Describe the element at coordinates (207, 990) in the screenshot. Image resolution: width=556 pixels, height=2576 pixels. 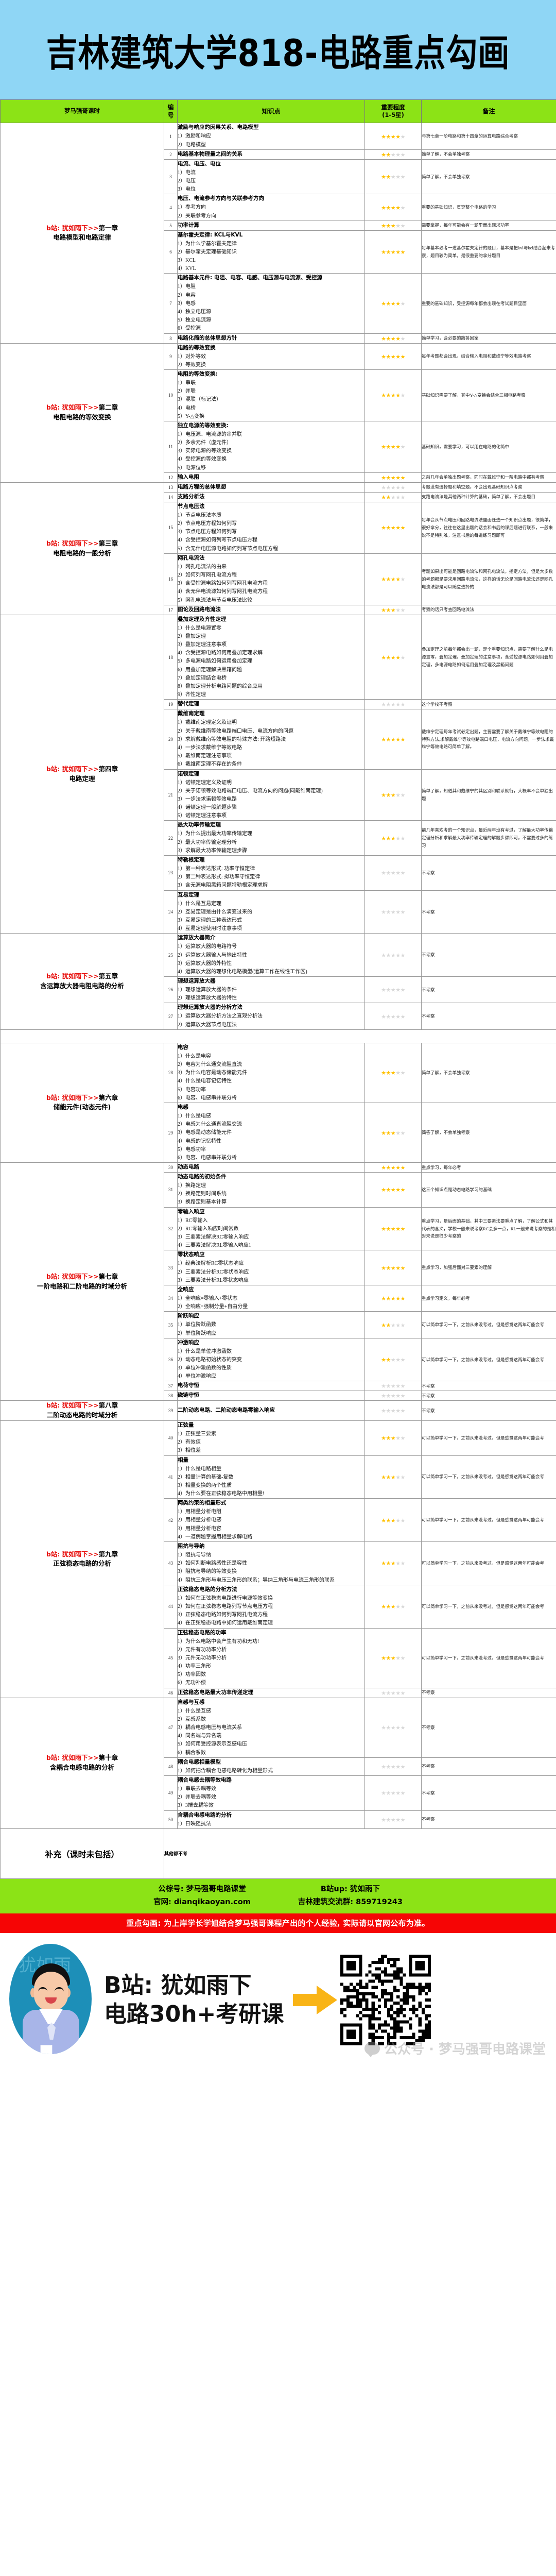
I see `point-sub-item: 1）理想运算放大器的条件` at that location.